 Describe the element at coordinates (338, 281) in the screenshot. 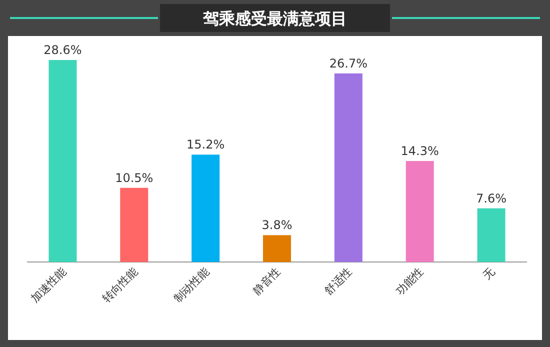

I see `x-tick-label: 舒适性` at that location.